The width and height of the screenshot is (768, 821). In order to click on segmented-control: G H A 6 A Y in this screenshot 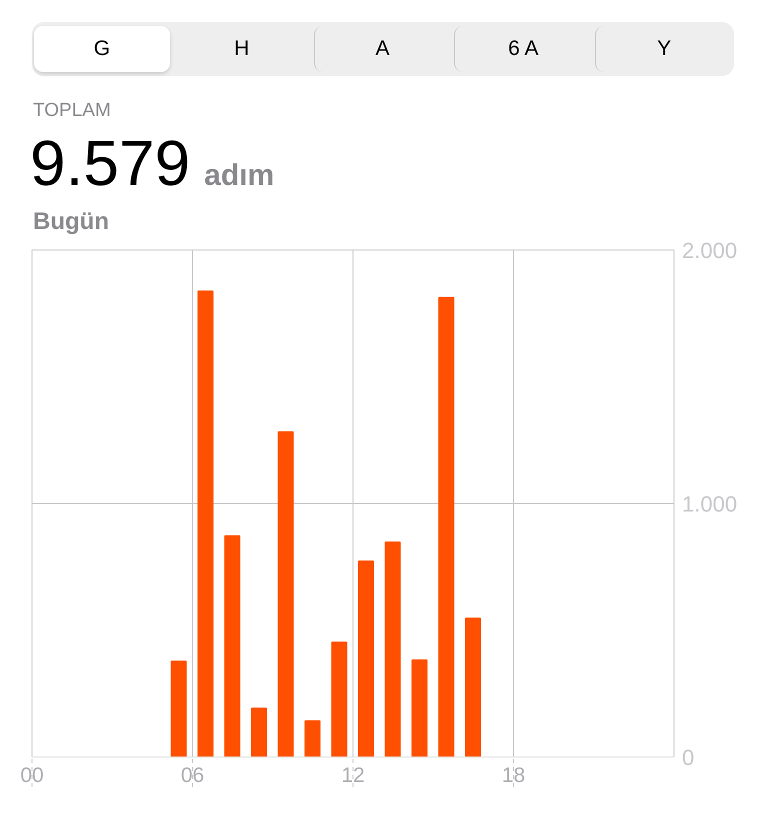, I will do `click(383, 49)`.